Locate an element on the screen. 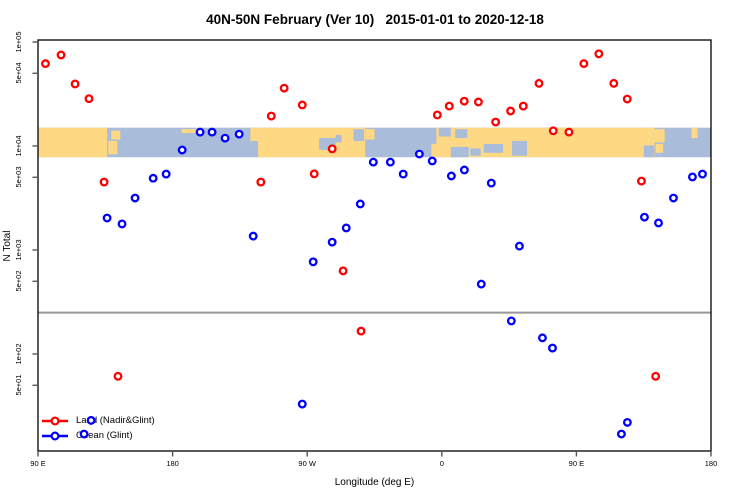 This screenshot has width=750, height=500. y-tick-label: 5e+02 is located at coordinates (18, 281).